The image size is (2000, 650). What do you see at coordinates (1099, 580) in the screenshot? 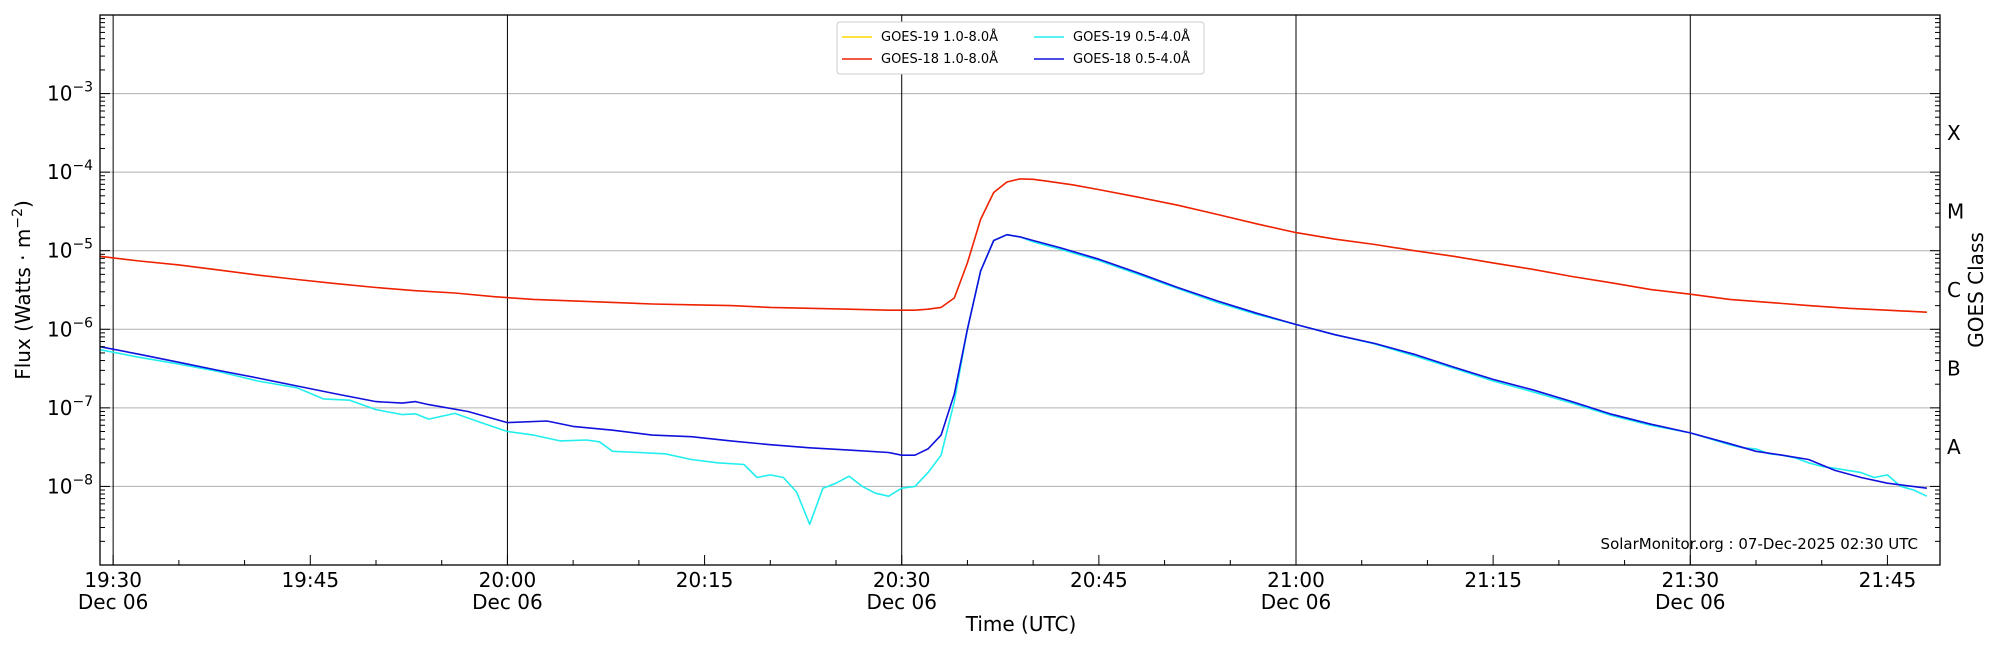
I see `x-tick-label: 20:45` at bounding box center [1099, 580].